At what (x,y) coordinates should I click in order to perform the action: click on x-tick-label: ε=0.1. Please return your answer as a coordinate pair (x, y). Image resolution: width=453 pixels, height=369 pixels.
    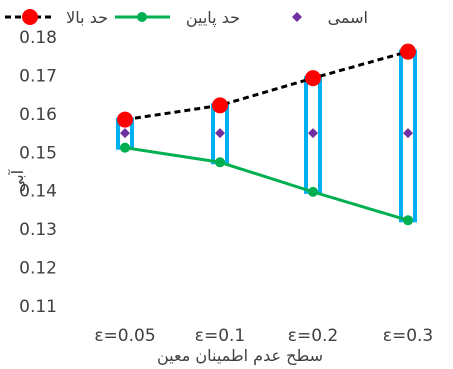
    Looking at the image, I should click on (220, 336).